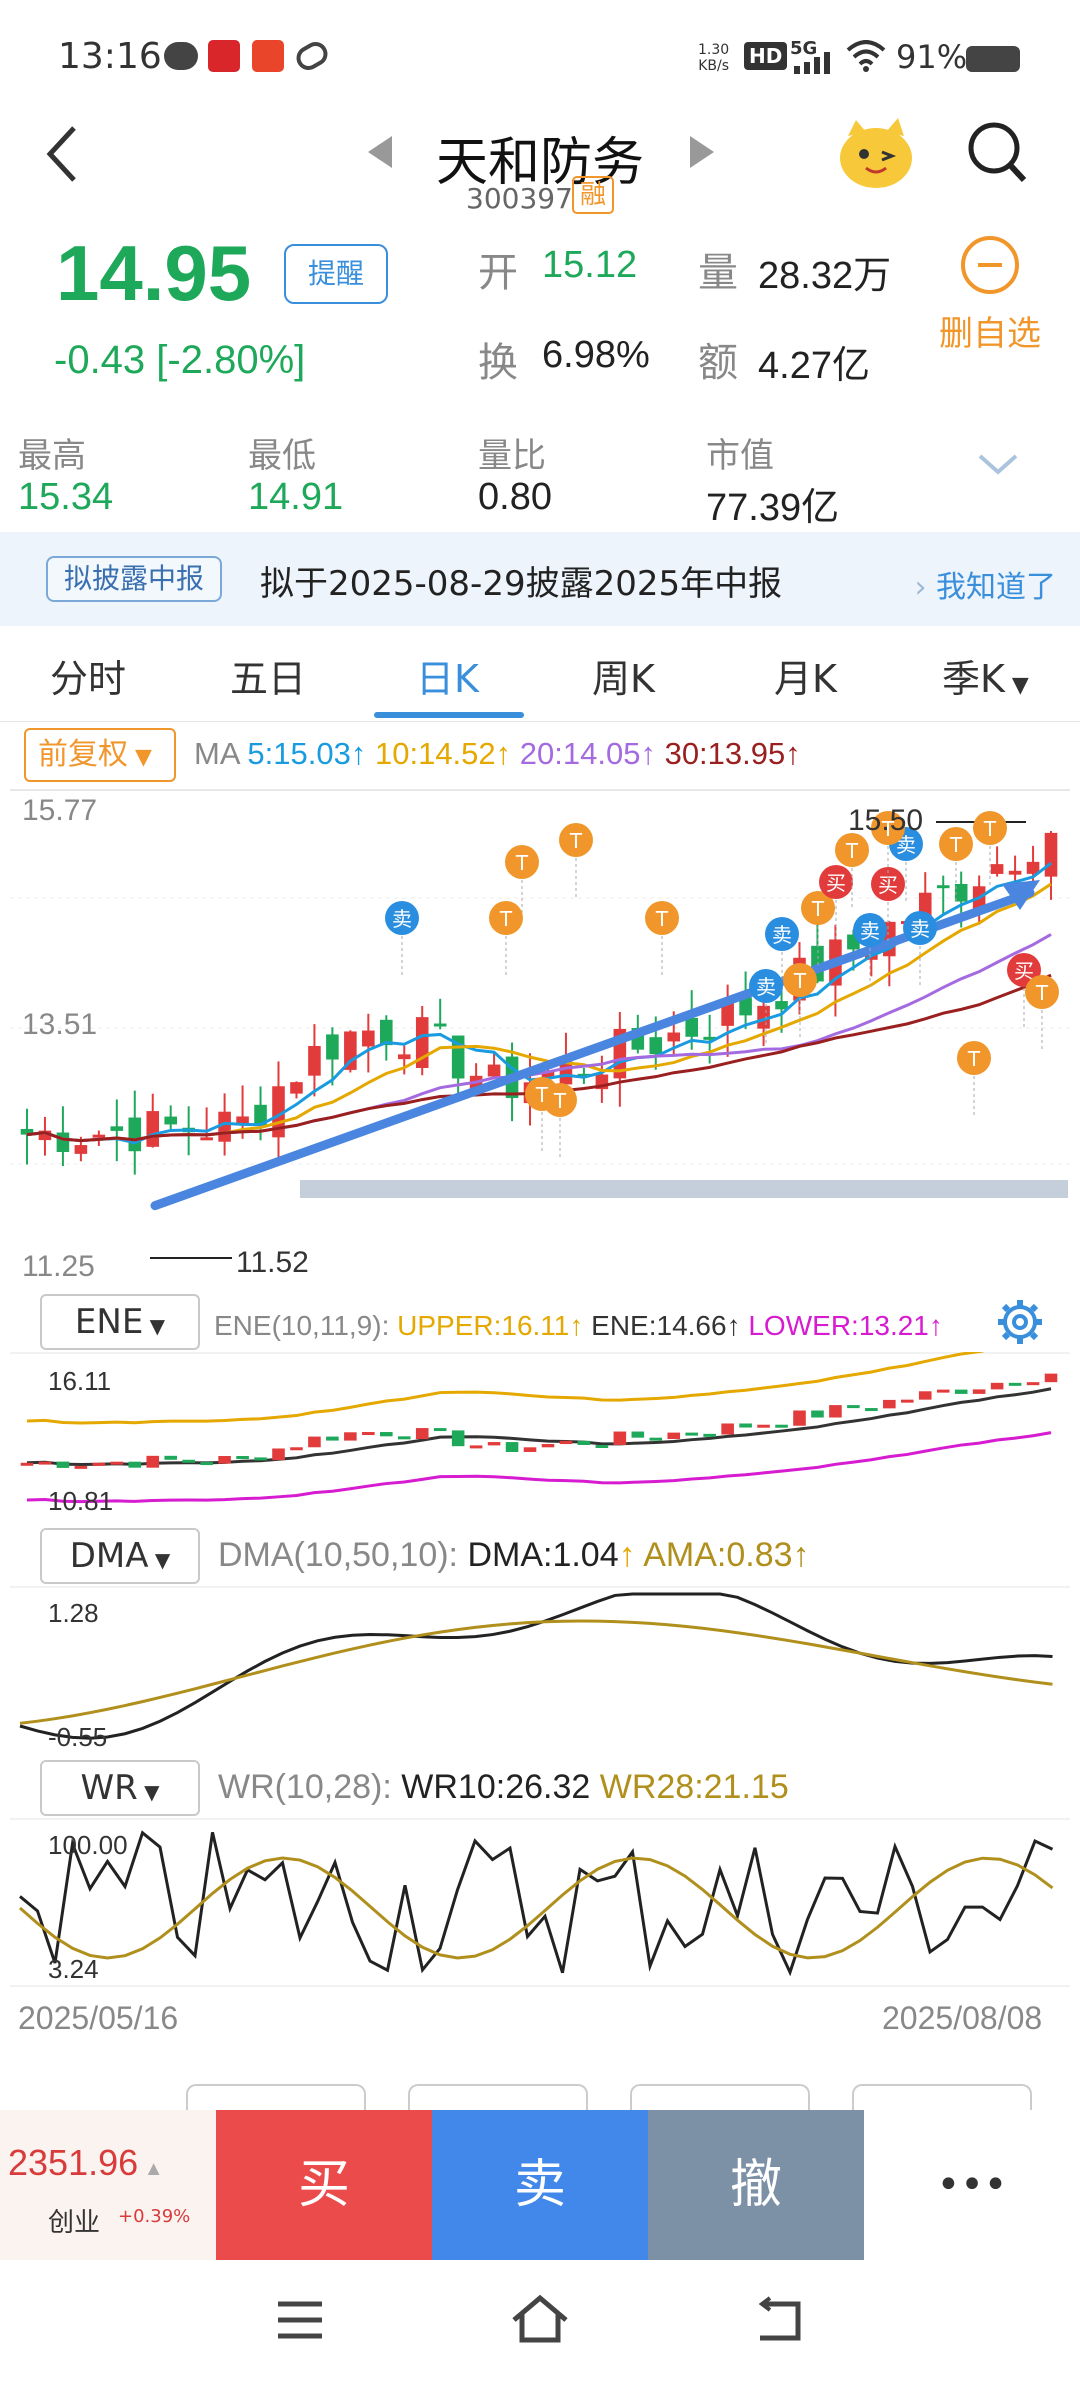 This screenshot has width=1080, height=2388. I want to click on stat-value-volratio: 0.80, so click(515, 497).